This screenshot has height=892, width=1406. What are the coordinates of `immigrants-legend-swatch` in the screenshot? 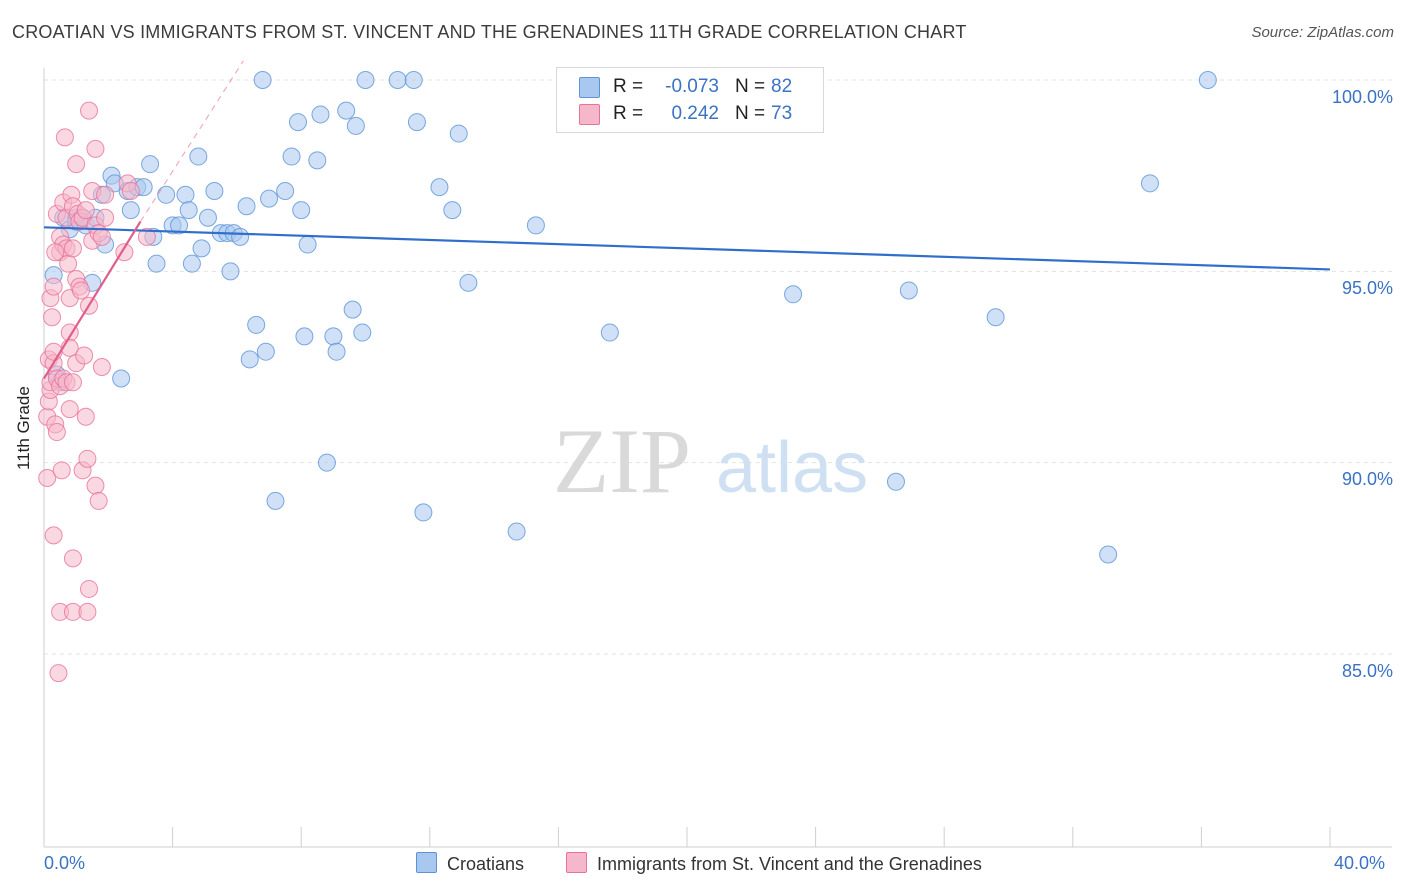 It's located at (576, 862).